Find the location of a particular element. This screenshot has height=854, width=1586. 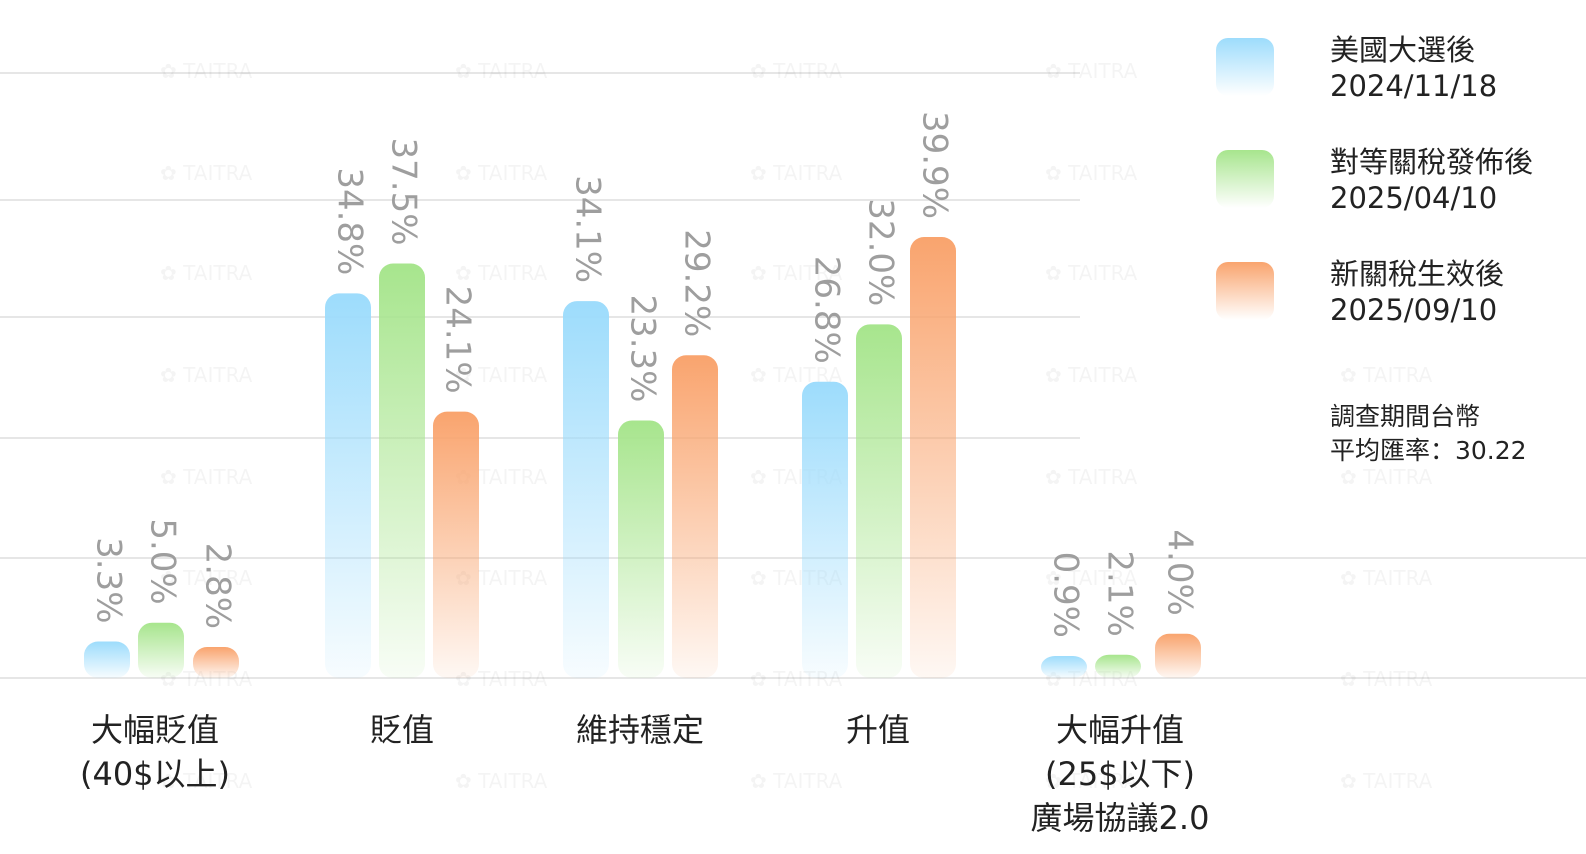

category-label-5: 大幅升值 (25$以下) 廣場協議2.0 is located at coordinates (1120, 774).